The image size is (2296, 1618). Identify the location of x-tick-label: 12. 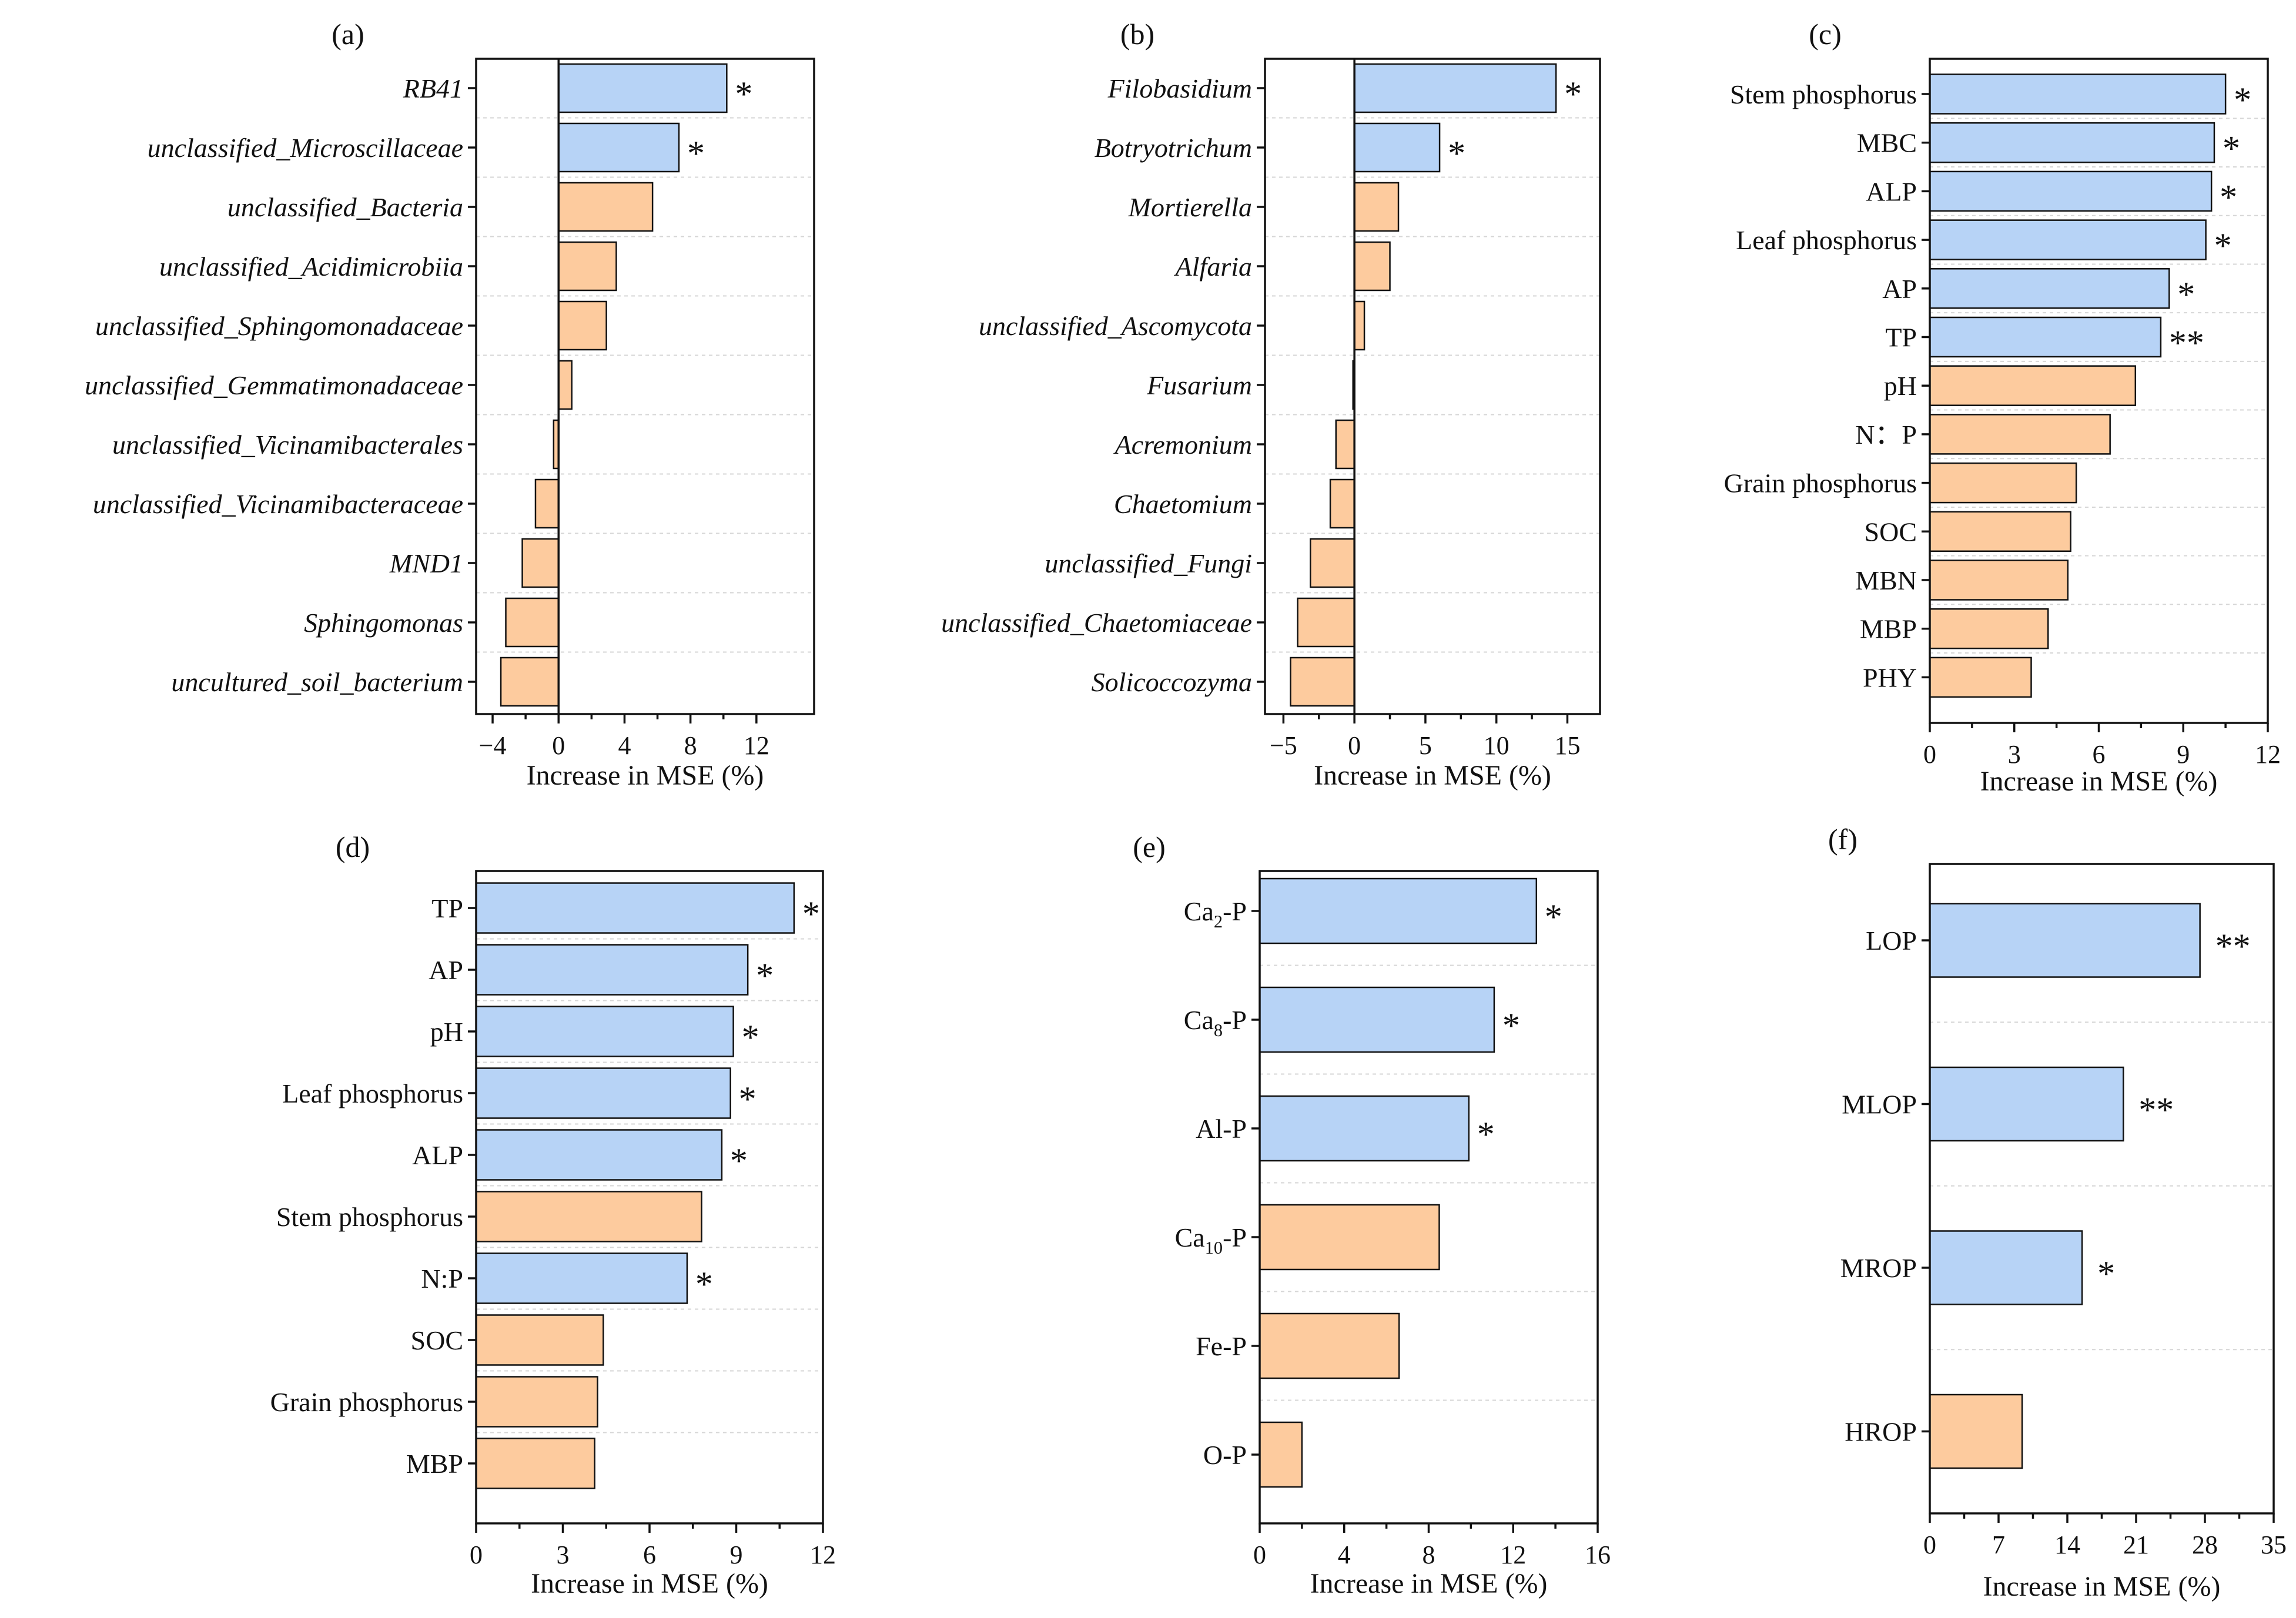
(756, 746).